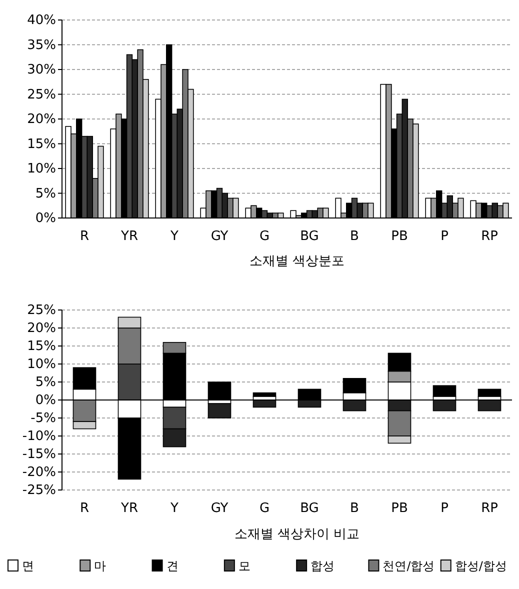 This screenshot has height=589, width=519. What do you see at coordinates (297, 534) in the screenshot?
I see `x-axis-title: 소재별 색상차이 비교` at bounding box center [297, 534].